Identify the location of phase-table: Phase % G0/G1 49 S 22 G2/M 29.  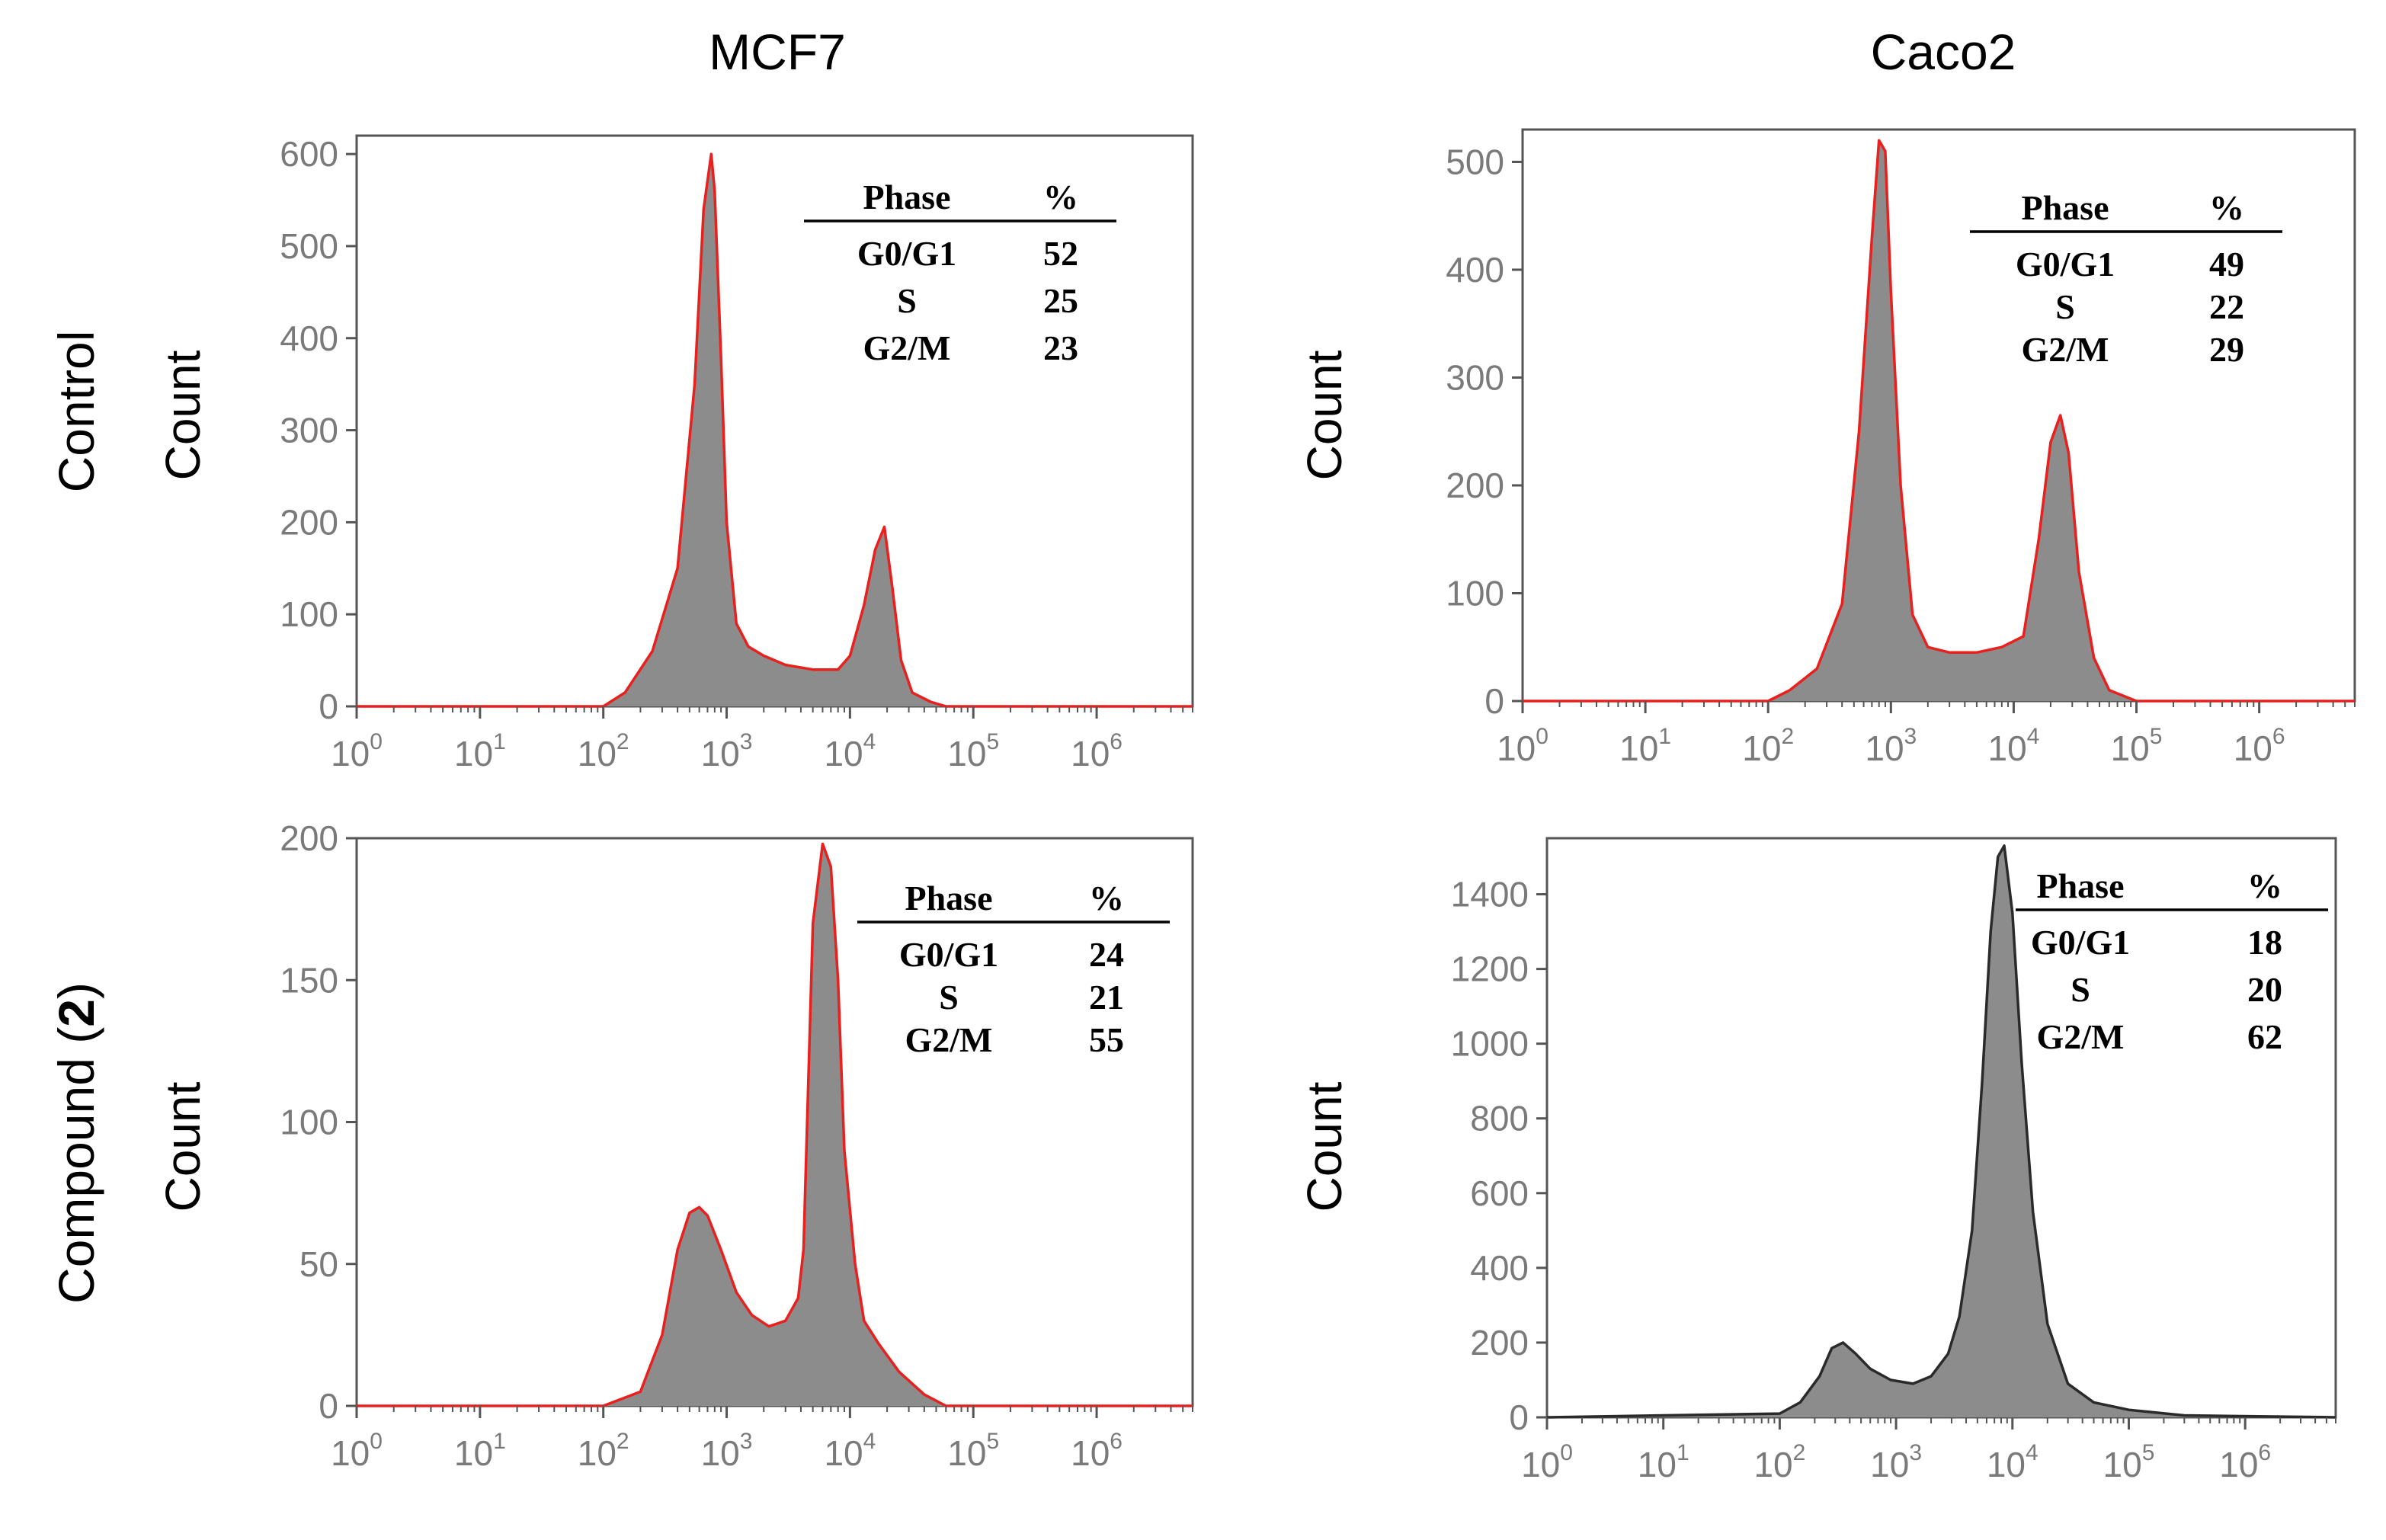
(2126, 278).